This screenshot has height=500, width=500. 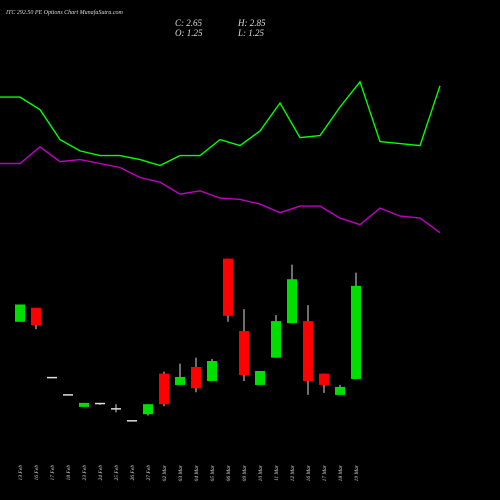 I want to click on x-tick-label: 13 Feb, so click(x=21, y=473).